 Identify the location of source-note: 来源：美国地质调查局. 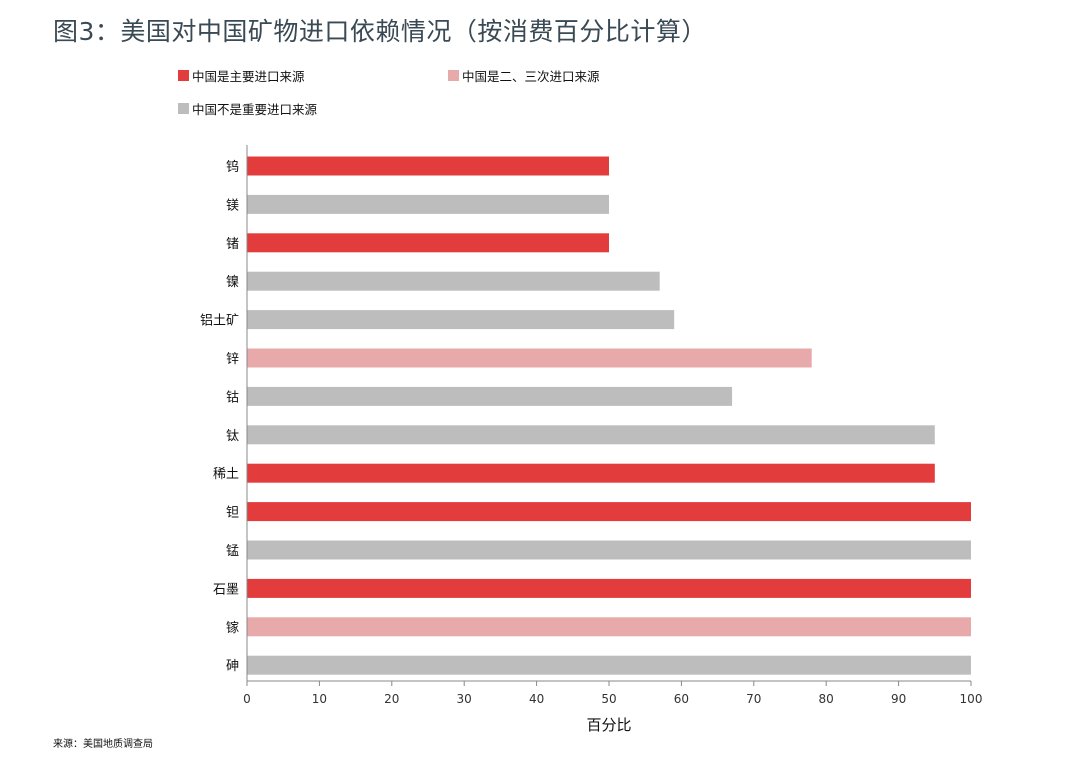
(103, 744).